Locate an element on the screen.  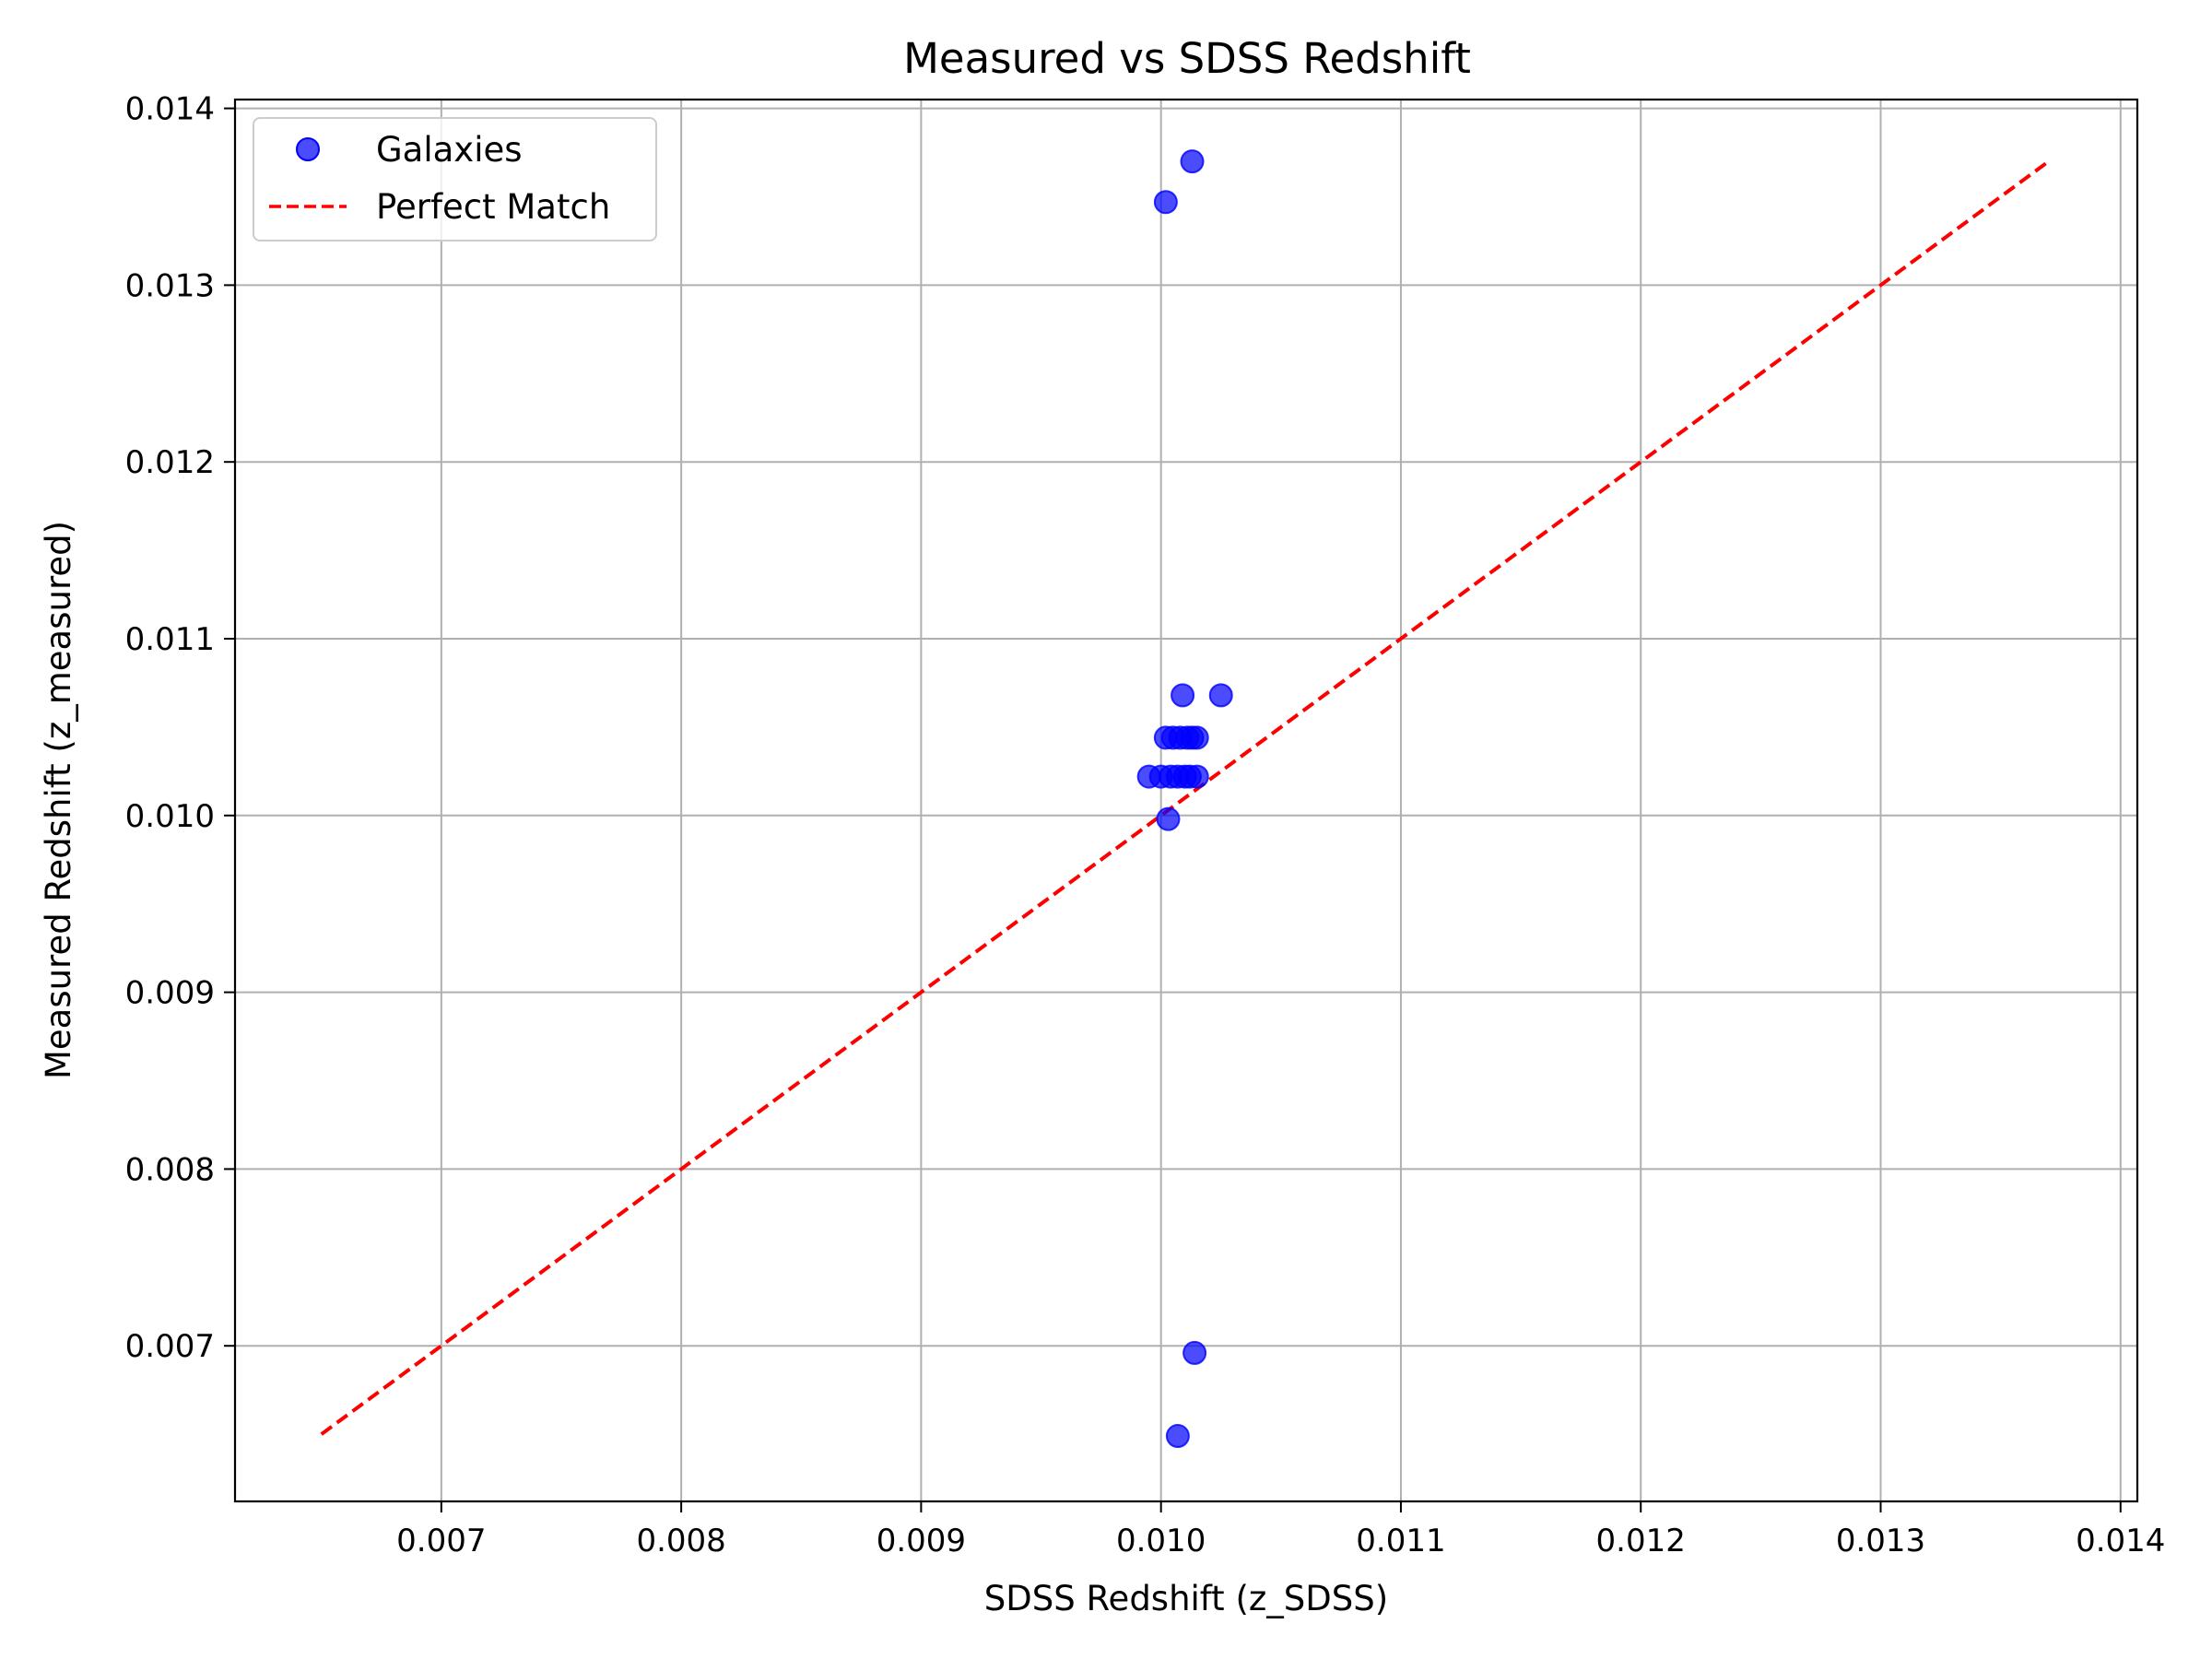
legend-label-galaxies: Galaxies is located at coordinates (449, 150).